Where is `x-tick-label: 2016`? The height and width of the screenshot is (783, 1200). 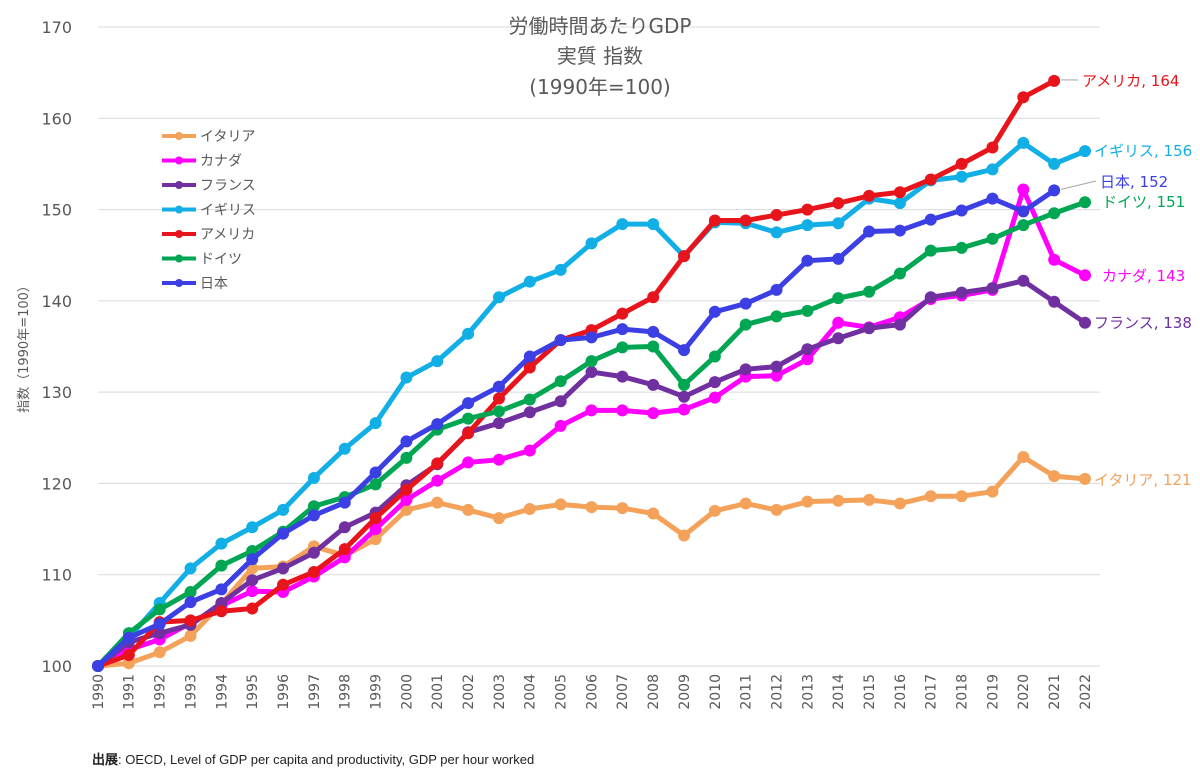 x-tick-label: 2016 is located at coordinates (901, 692).